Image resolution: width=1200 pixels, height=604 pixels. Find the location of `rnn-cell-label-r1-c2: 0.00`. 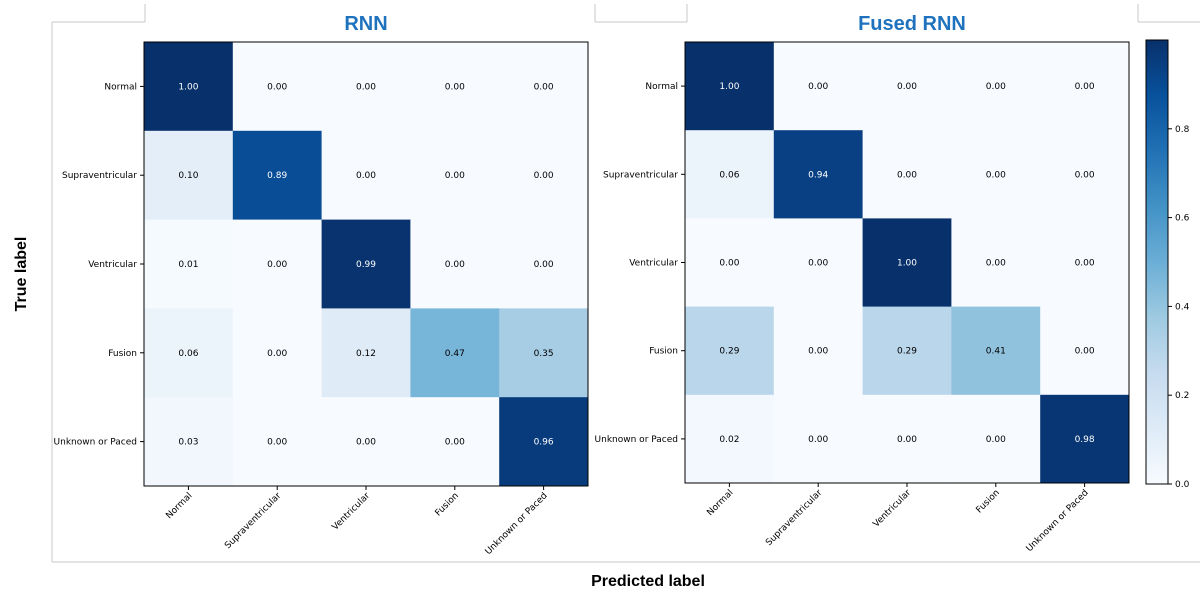

rnn-cell-label-r1-c2: 0.00 is located at coordinates (366, 176).